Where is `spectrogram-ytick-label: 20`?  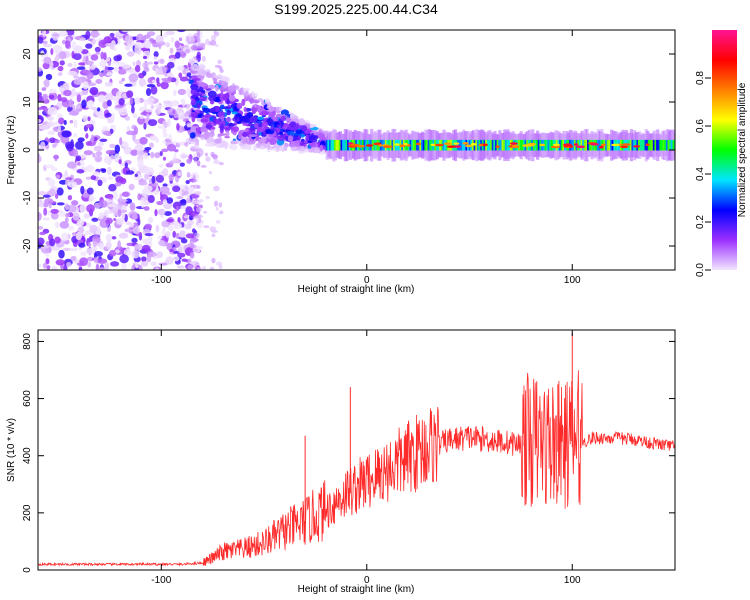 spectrogram-ytick-label: 20 is located at coordinates (27, 54).